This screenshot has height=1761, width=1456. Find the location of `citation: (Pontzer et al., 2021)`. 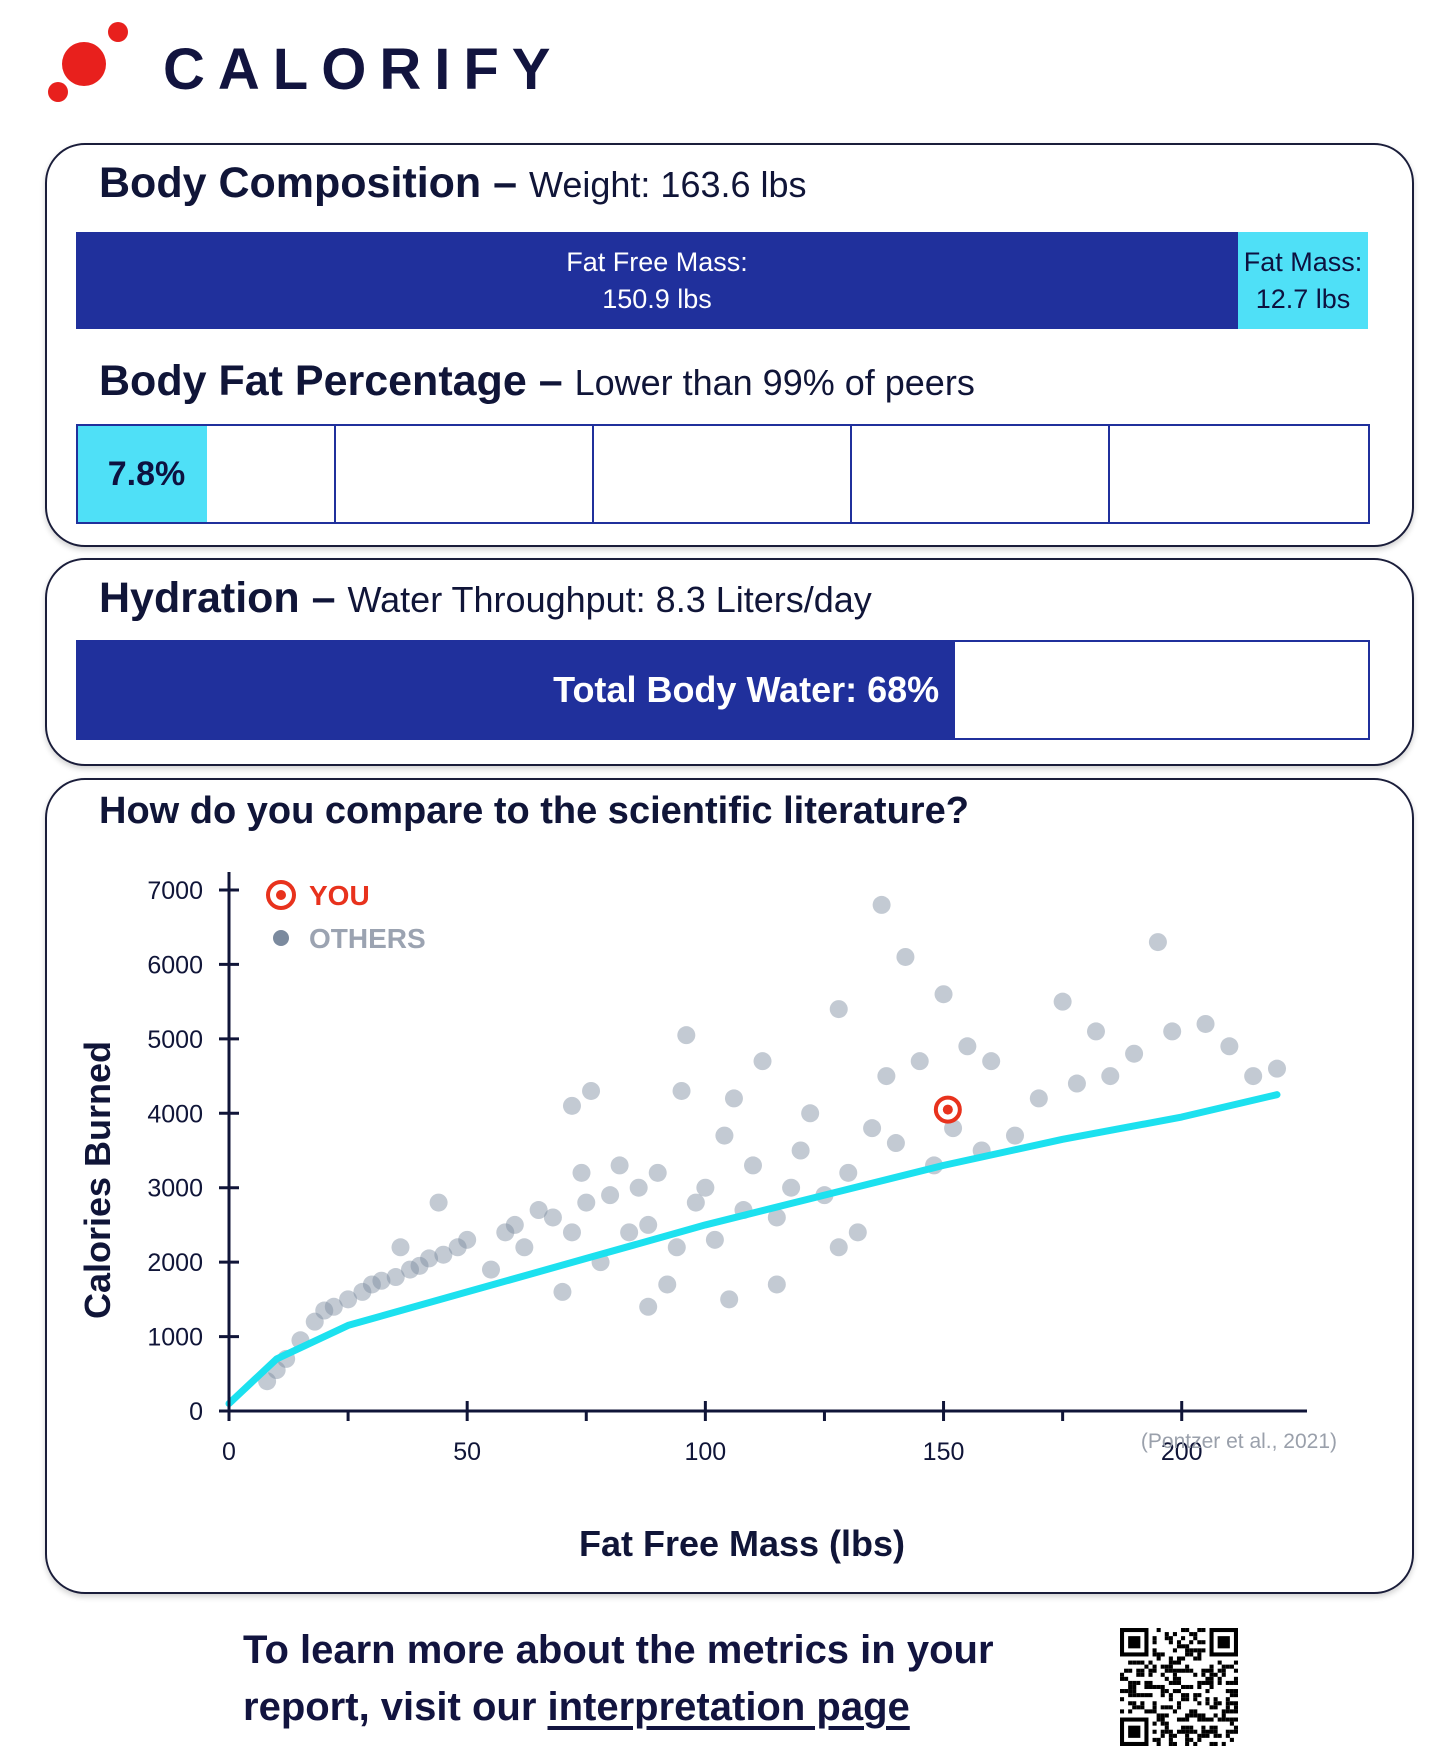

citation: (Pontzer et al., 2021) is located at coordinates (1239, 1441).